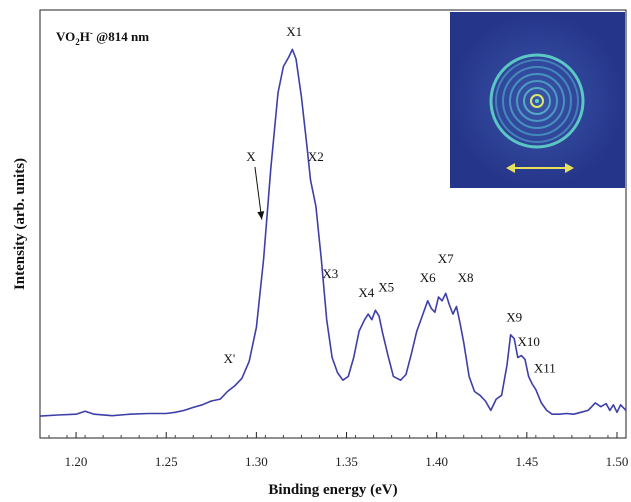 Image resolution: width=631 pixels, height=502 pixels. Describe the element at coordinates (366, 292) in the screenshot. I see `peak-label: X4` at that location.